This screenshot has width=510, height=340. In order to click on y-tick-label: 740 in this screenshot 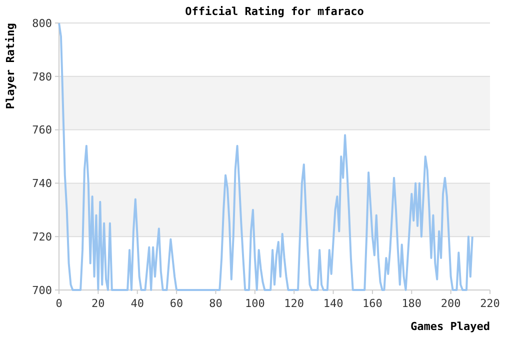, I will do `click(42, 183)`.